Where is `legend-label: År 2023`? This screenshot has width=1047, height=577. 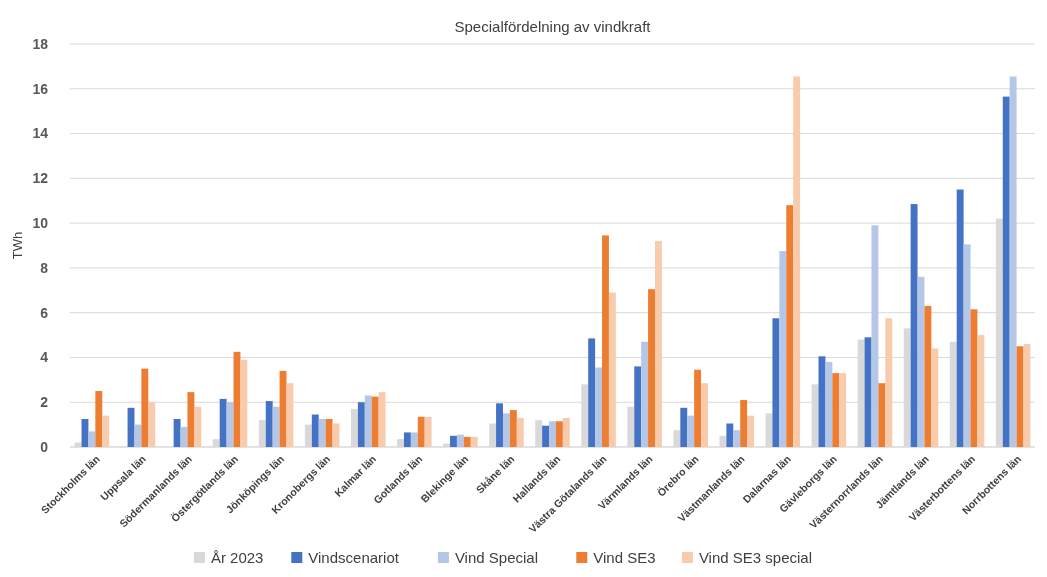 legend-label: År 2023 is located at coordinates (237, 557).